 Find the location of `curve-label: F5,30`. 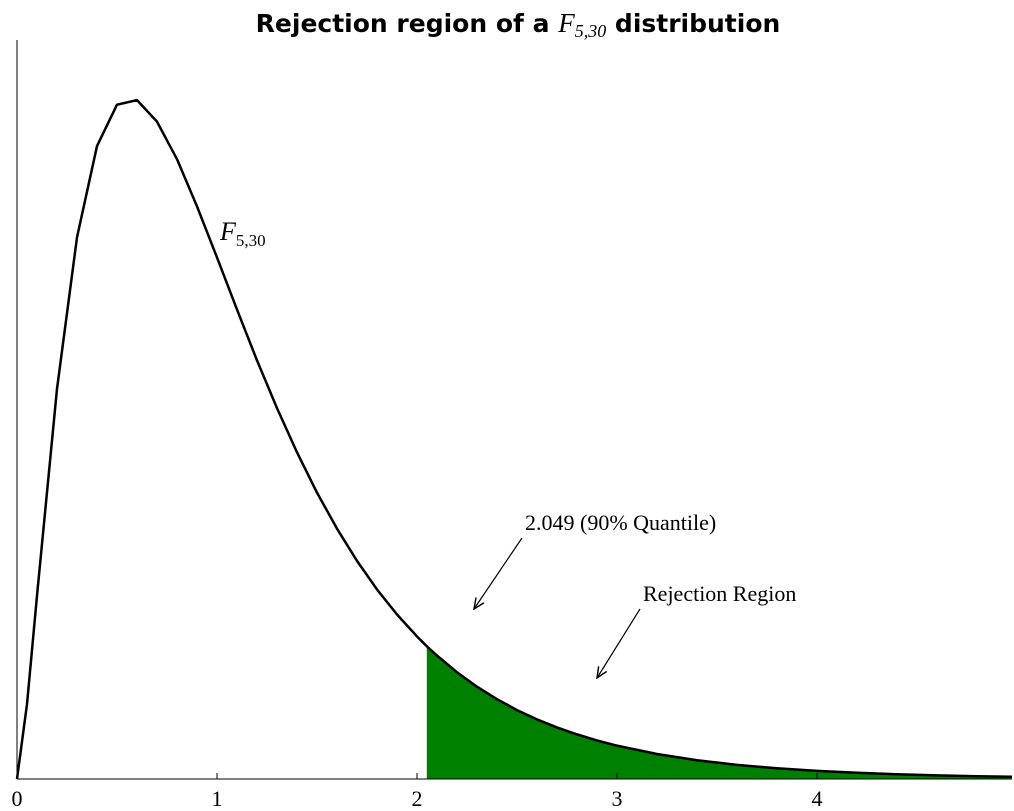

curve-label: F5,30 is located at coordinates (242, 233).